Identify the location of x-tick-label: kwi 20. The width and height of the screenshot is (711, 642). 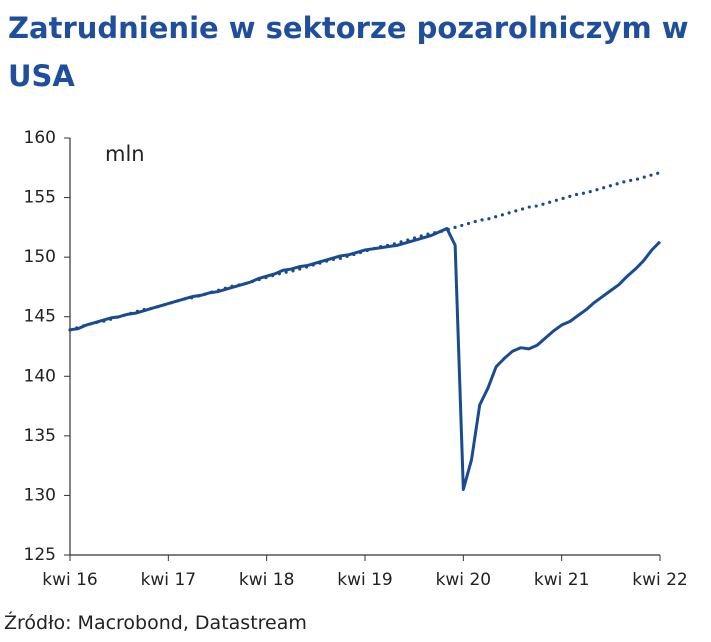
(464, 580).